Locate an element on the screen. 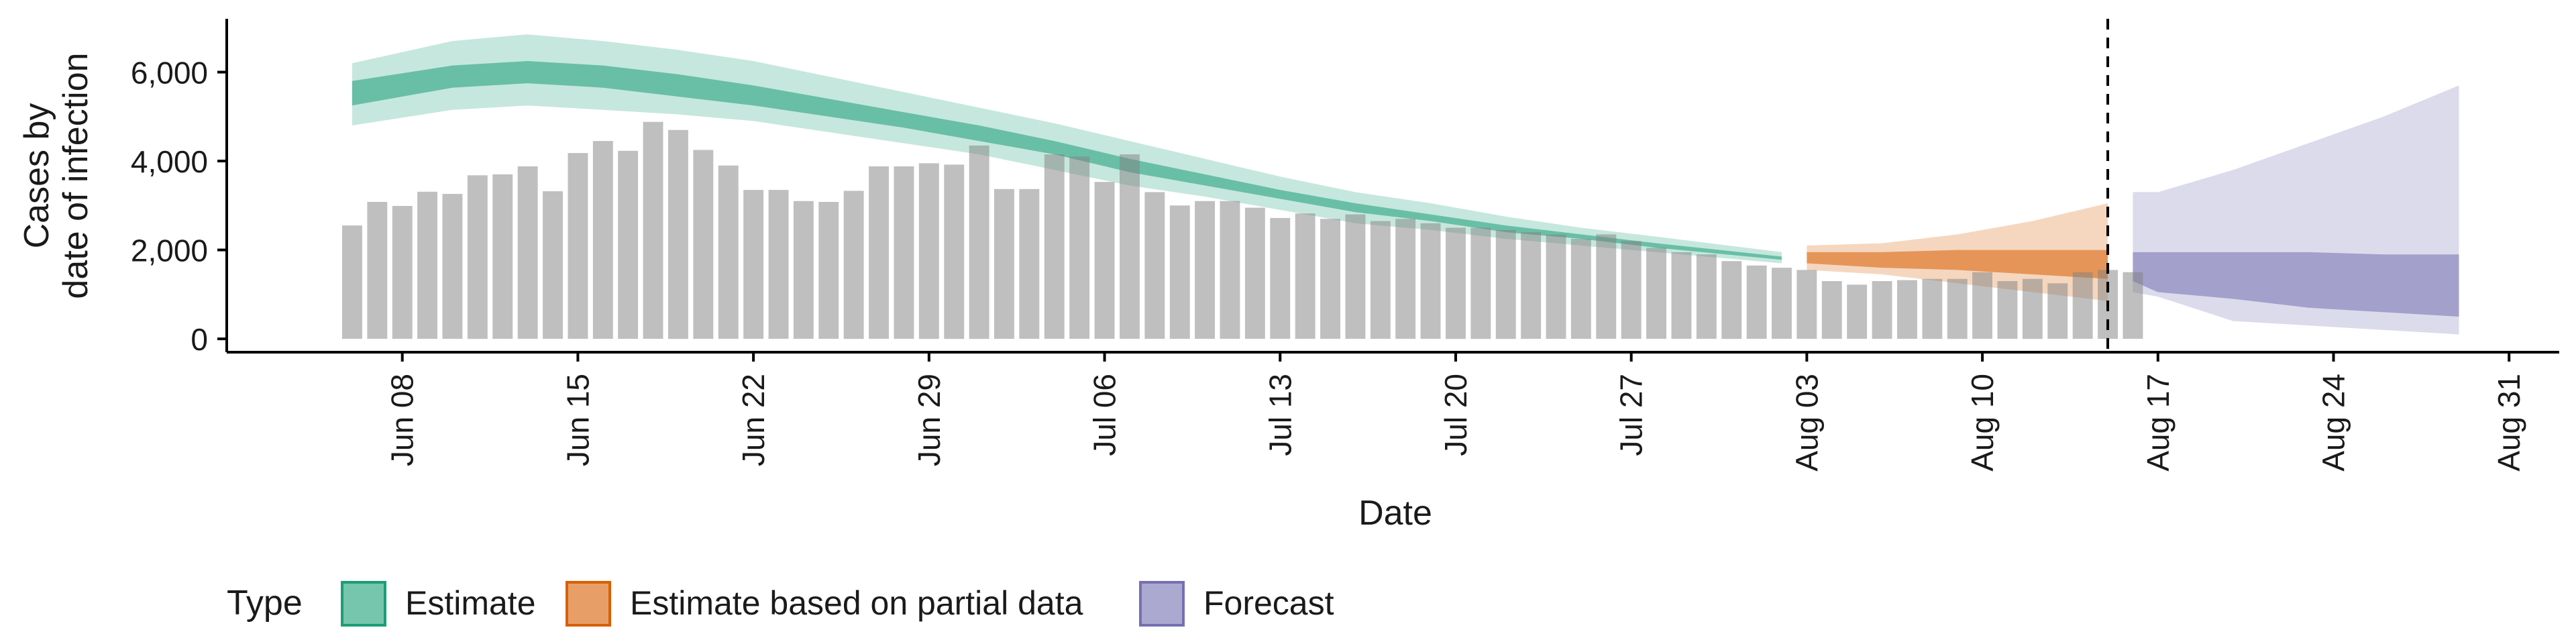 The height and width of the screenshot is (644, 2576). x-tick-label: Jun 22 is located at coordinates (753, 420).